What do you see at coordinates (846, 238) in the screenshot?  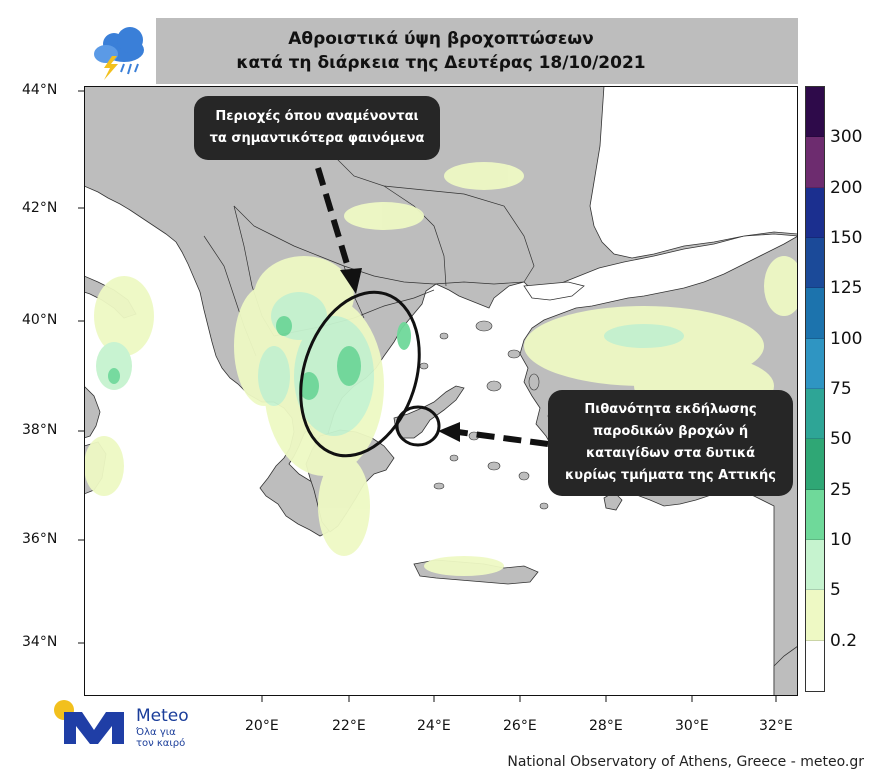 I see `legend-label: 150` at bounding box center [846, 238].